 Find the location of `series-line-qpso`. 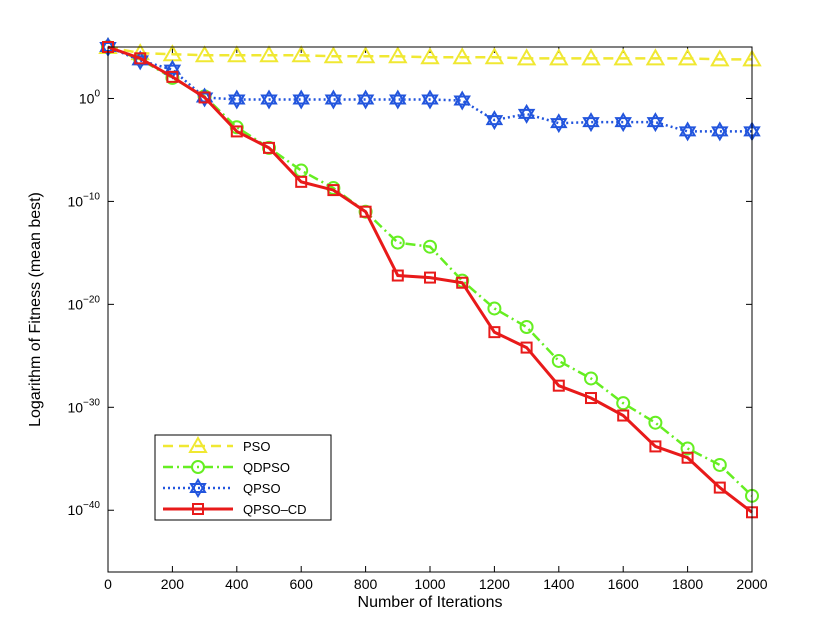

series-line-qpso is located at coordinates (429, 89).